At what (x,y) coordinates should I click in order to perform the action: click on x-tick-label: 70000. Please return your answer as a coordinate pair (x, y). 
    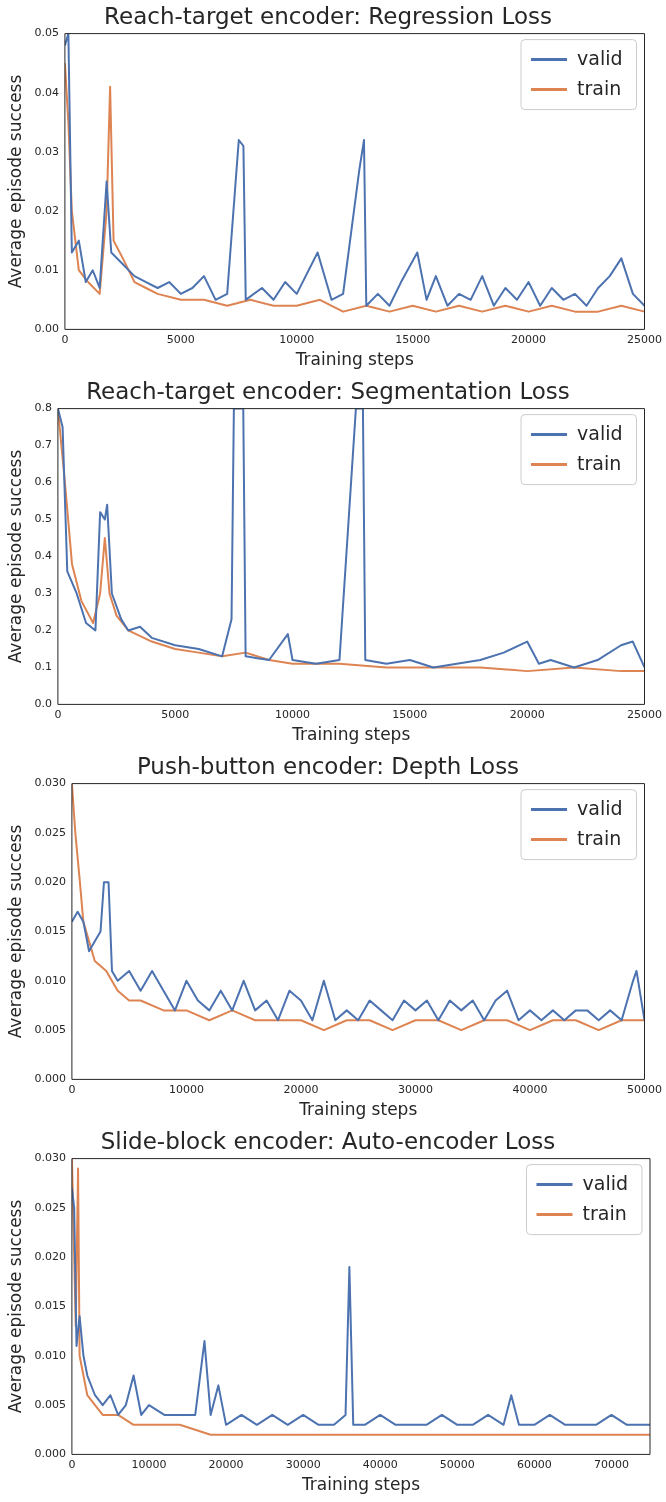
    Looking at the image, I should click on (611, 1464).